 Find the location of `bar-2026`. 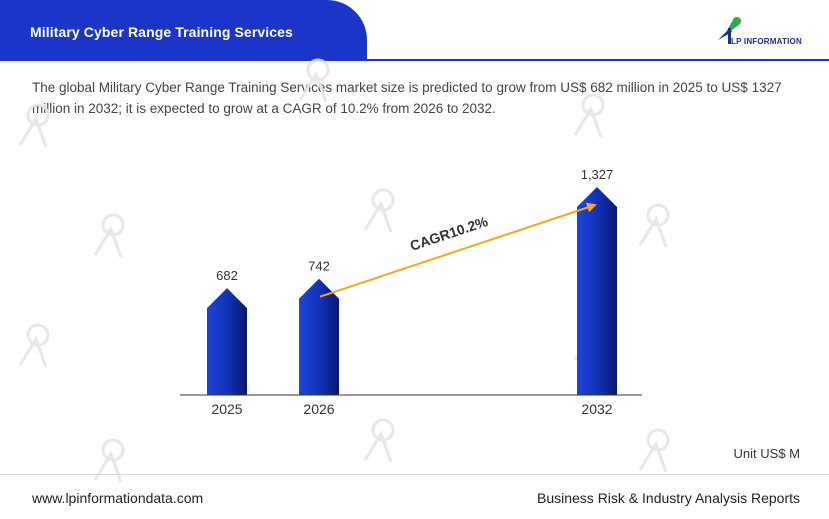

bar-2026 is located at coordinates (319, 336).